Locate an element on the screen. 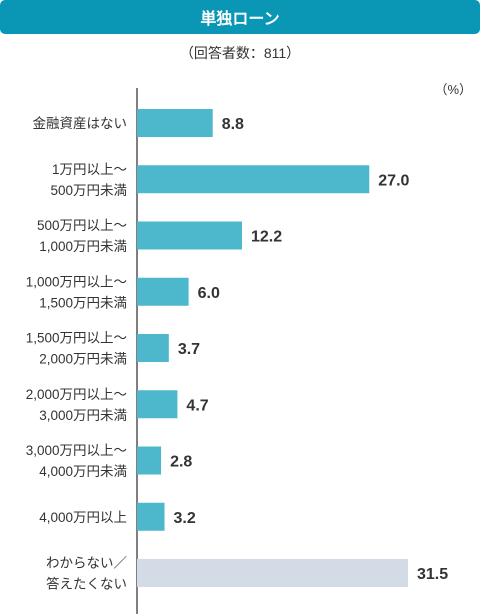  category-label-2-0: 500万円以上～ is located at coordinates (82, 225).